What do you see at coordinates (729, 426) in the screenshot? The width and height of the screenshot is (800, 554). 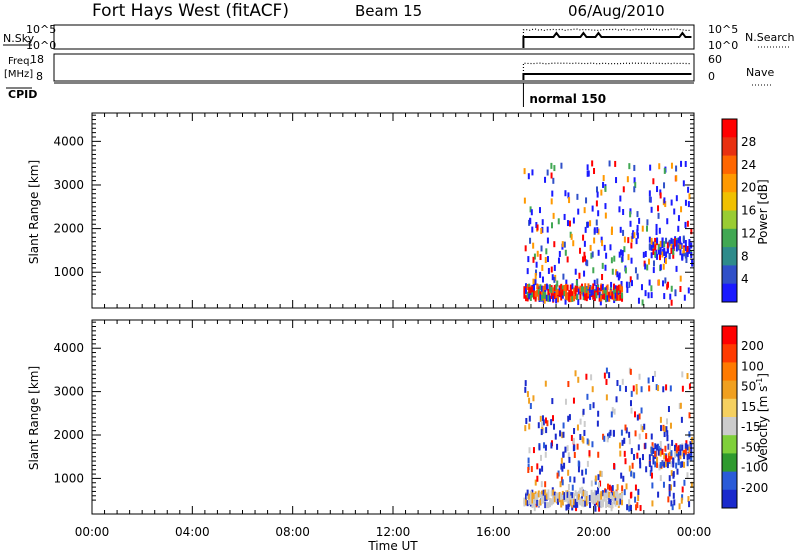 I see `colorbar-swatch` at bounding box center [729, 426].